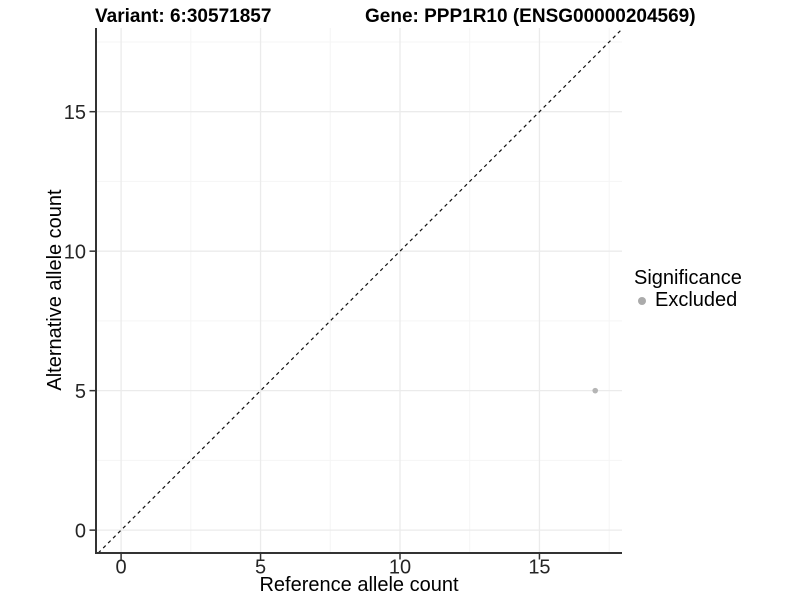 This screenshot has height=600, width=800. What do you see at coordinates (75, 113) in the screenshot?
I see `y-tick-label: 15` at bounding box center [75, 113].